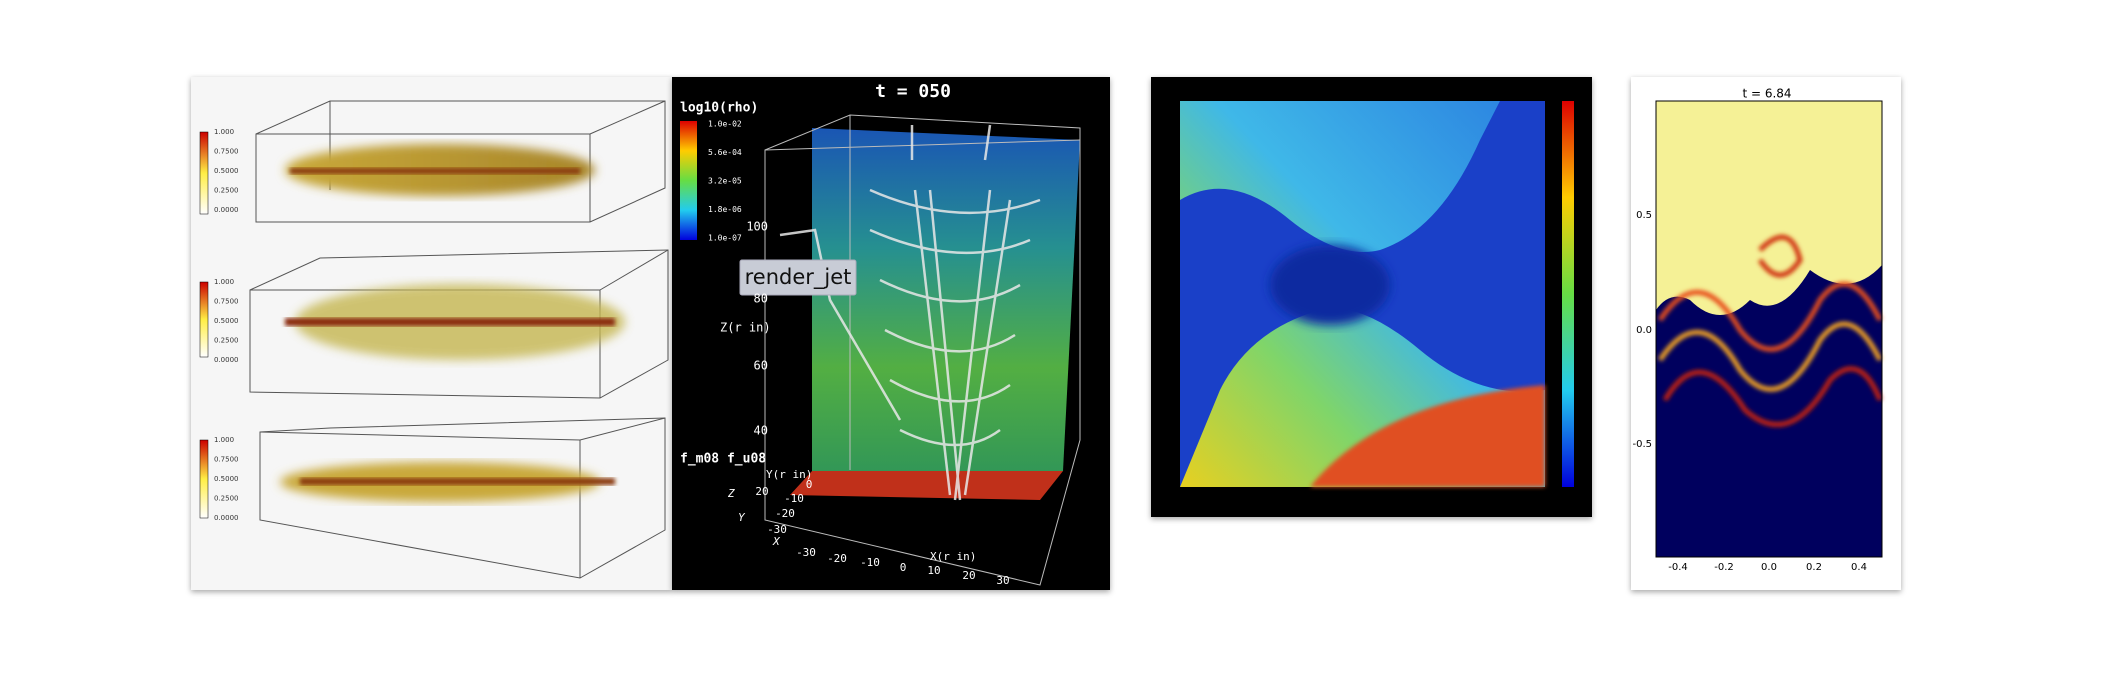  Describe the element at coordinates (903, 567) in the screenshot. I see `x-tick-label: 0` at that location.